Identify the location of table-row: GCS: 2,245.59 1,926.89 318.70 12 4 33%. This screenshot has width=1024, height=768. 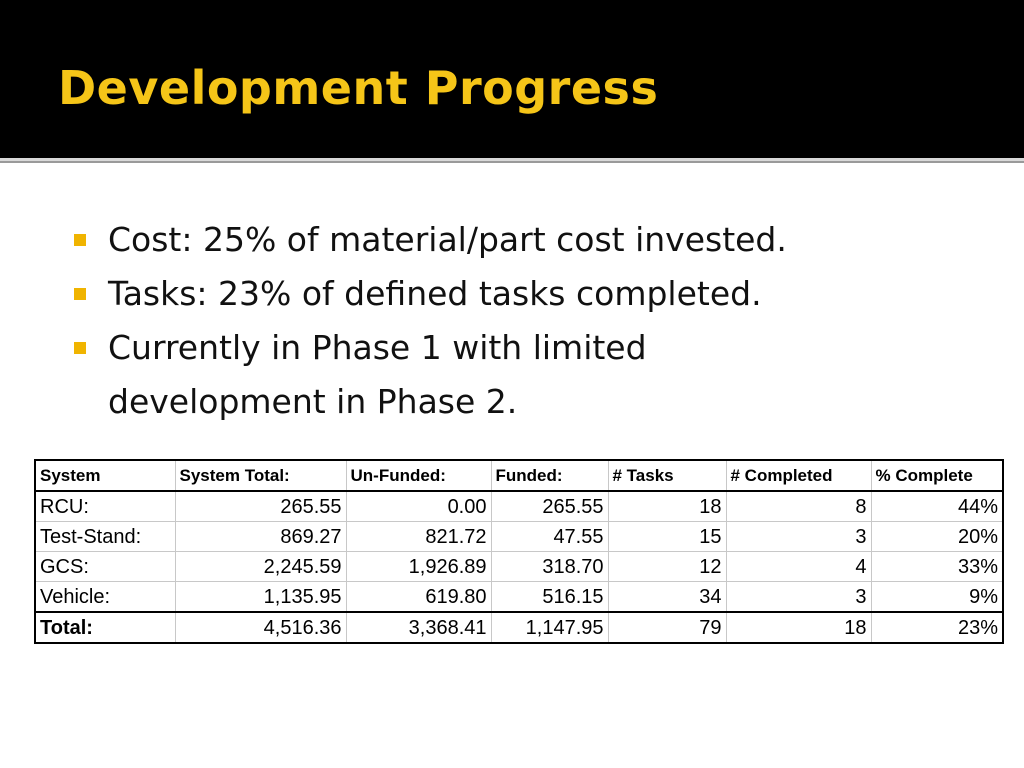
(519, 566).